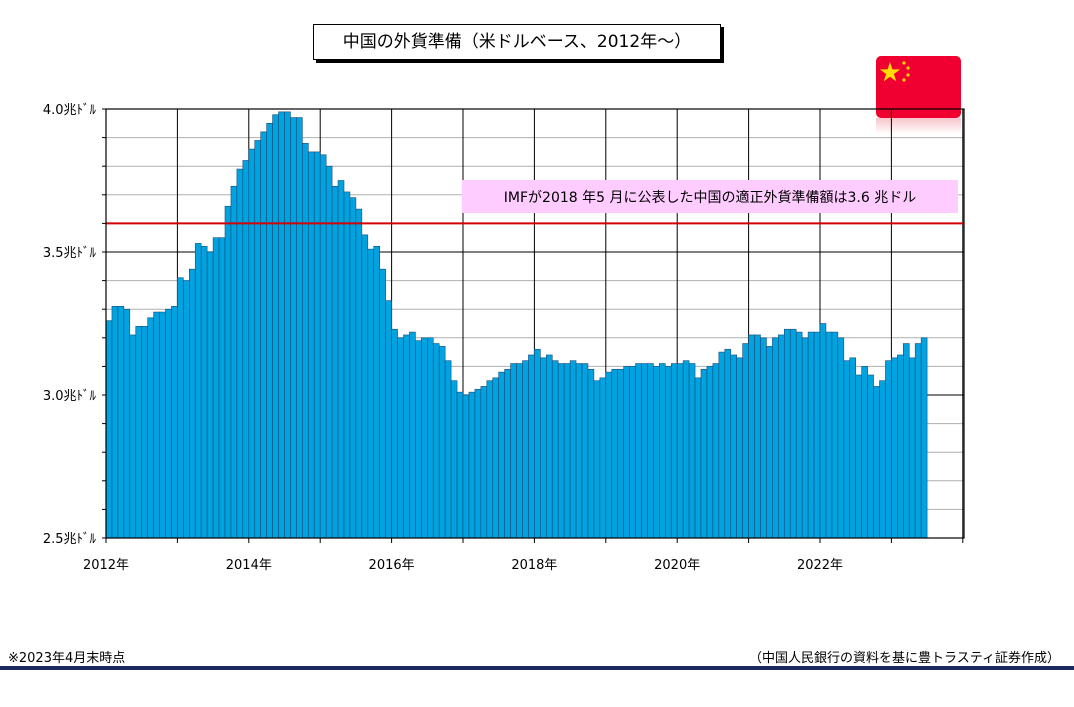 Image resolution: width=1074 pixels, height=707 pixels. Describe the element at coordinates (820, 565) in the screenshot. I see `x-tick-label: 2022年` at that location.